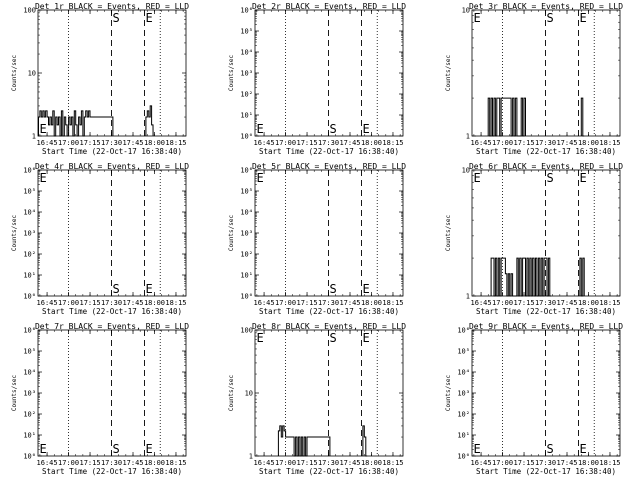 This screenshot has width=640, height=480. I want to click on panel-title: Det 6r BLACK = Events, RED = LLD, so click(546, 166).